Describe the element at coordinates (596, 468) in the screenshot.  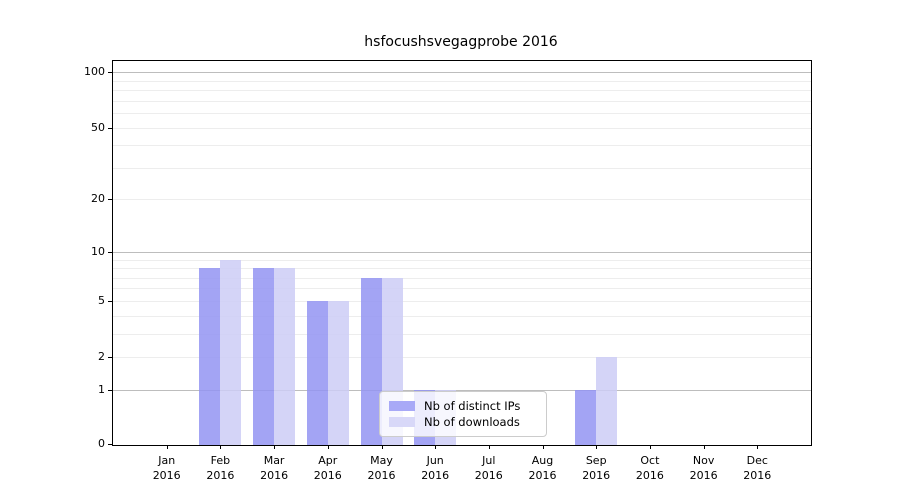
I see `x-tick-label: Sep 2016` at that location.